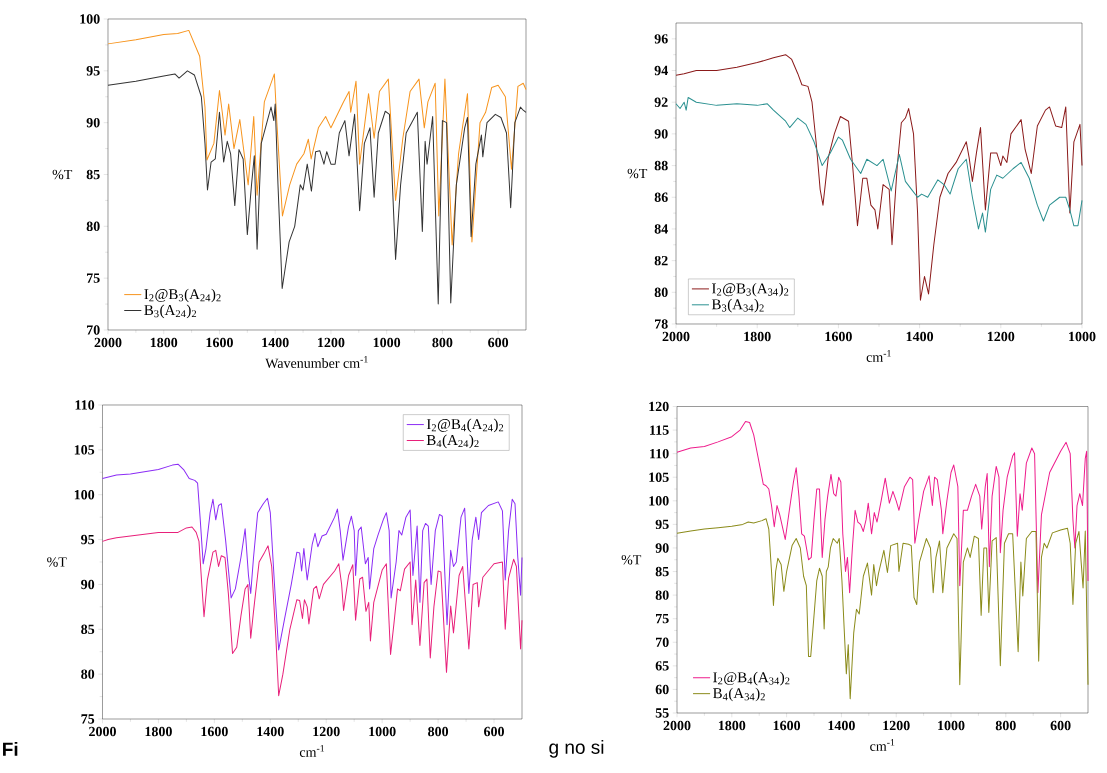  What do you see at coordinates (465, 425) in the screenshot?
I see `legend-label: I$_{2}$@B$_{4}$(A$_{24}$)$_{2}$` at bounding box center [465, 425].